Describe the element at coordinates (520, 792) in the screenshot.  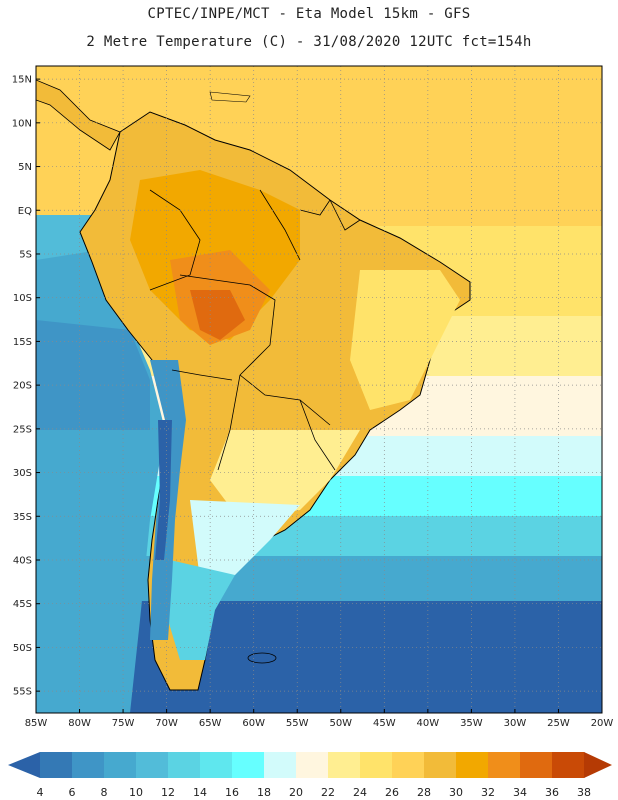
I see `colorbar-label: 34` at that location.